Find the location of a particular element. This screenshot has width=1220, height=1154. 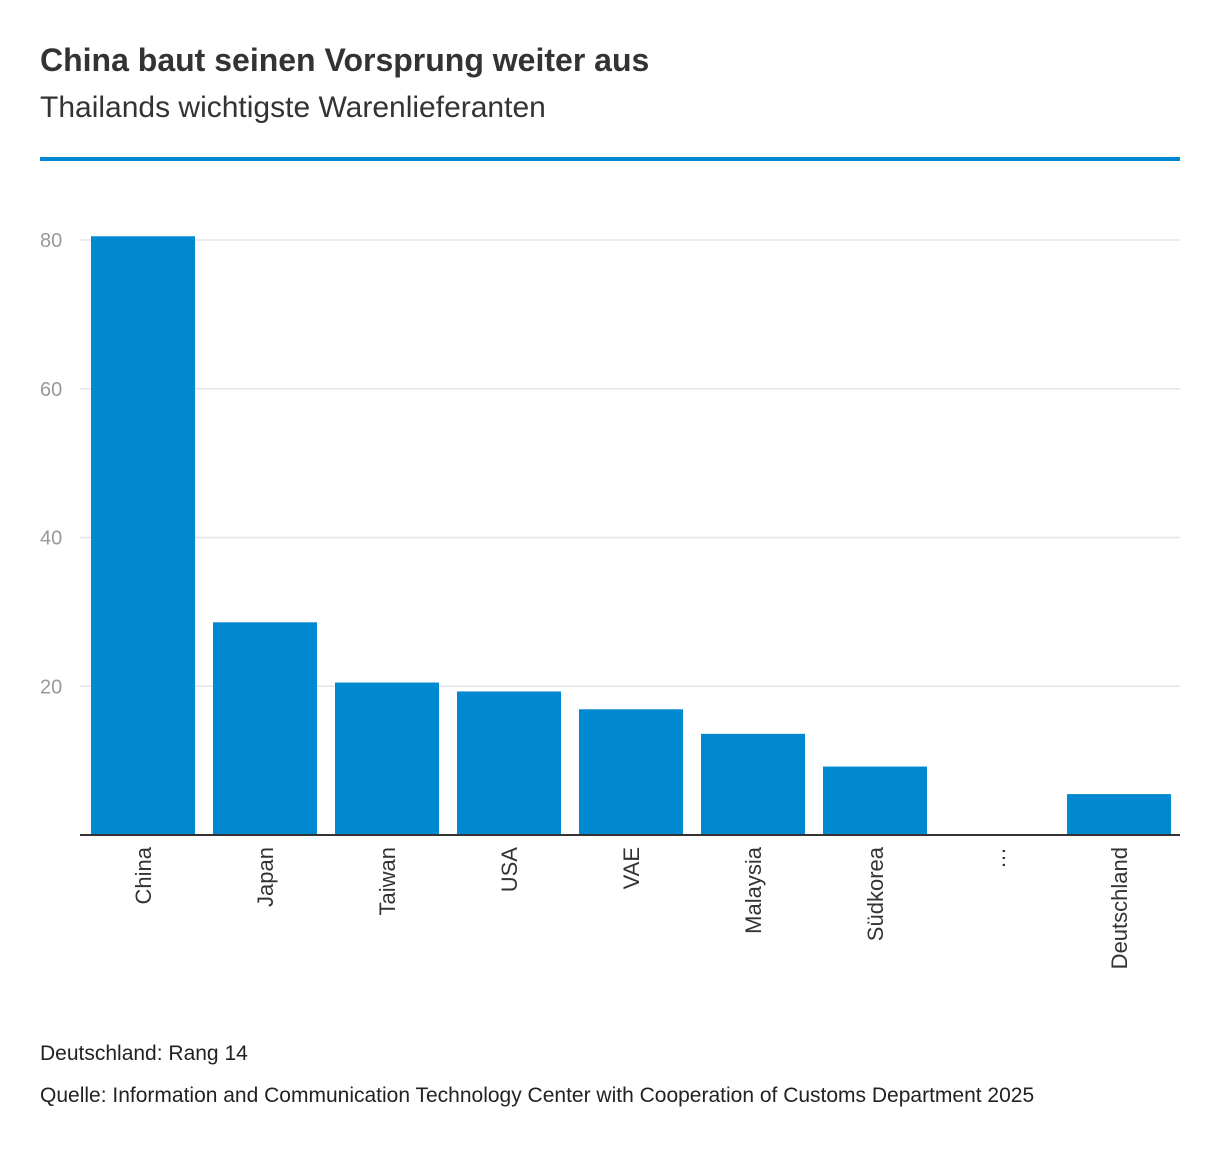

bar-deutschland is located at coordinates (1119, 814).